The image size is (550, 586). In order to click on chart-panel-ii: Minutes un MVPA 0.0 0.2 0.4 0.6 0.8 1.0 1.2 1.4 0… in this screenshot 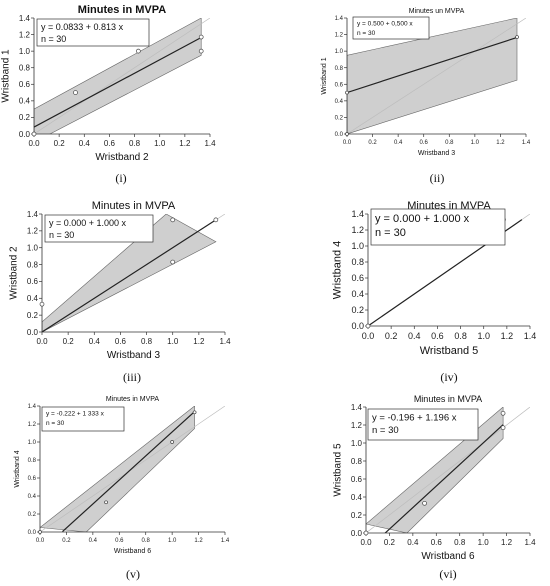, I will do `click(426, 96)`.